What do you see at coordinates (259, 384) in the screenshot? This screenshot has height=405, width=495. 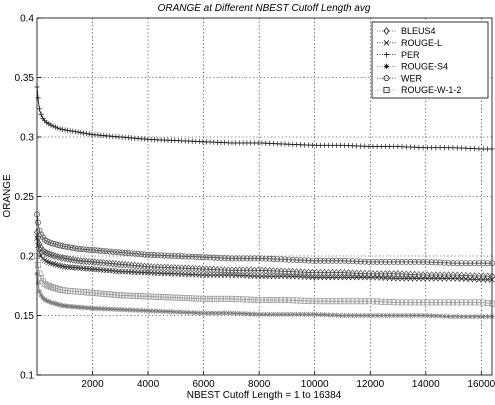 I see `x-tick-label: 8000` at bounding box center [259, 384].